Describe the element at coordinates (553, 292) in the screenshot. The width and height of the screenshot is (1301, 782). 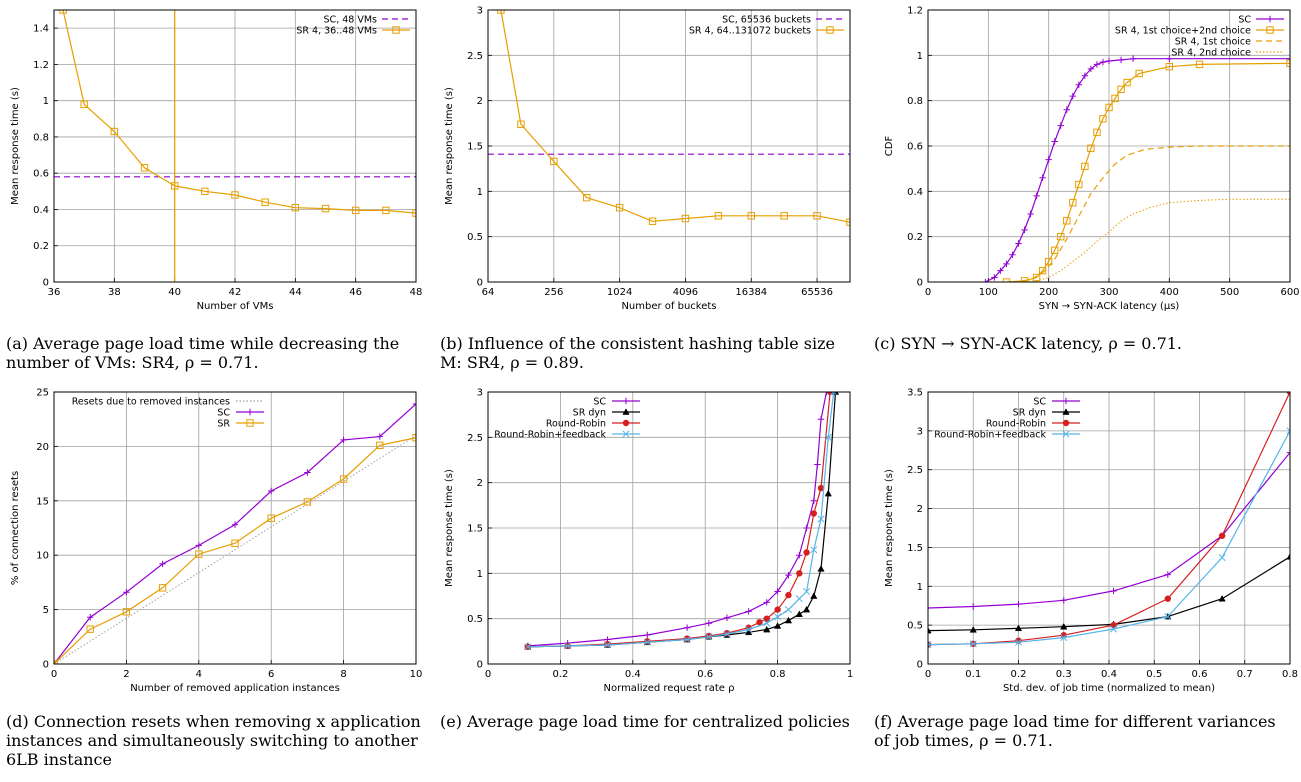
I see `x-tick-label: 256` at that location.